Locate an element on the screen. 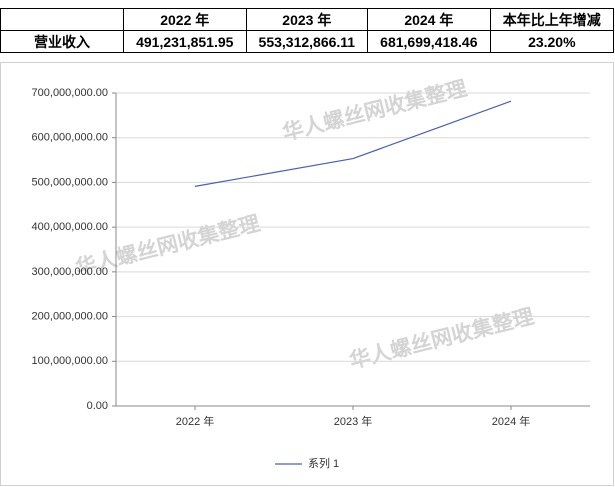 The height and width of the screenshot is (487, 615). y-tick-label: 100,000,000.00 is located at coordinates (70, 361).